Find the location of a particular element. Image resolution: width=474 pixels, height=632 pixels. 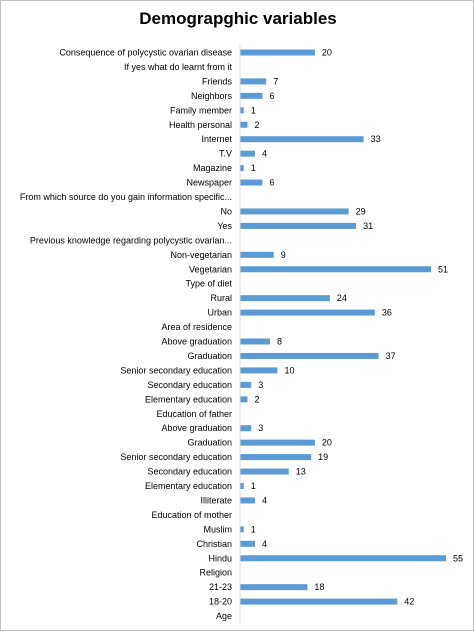

category-label: T.V is located at coordinates (225, 154).